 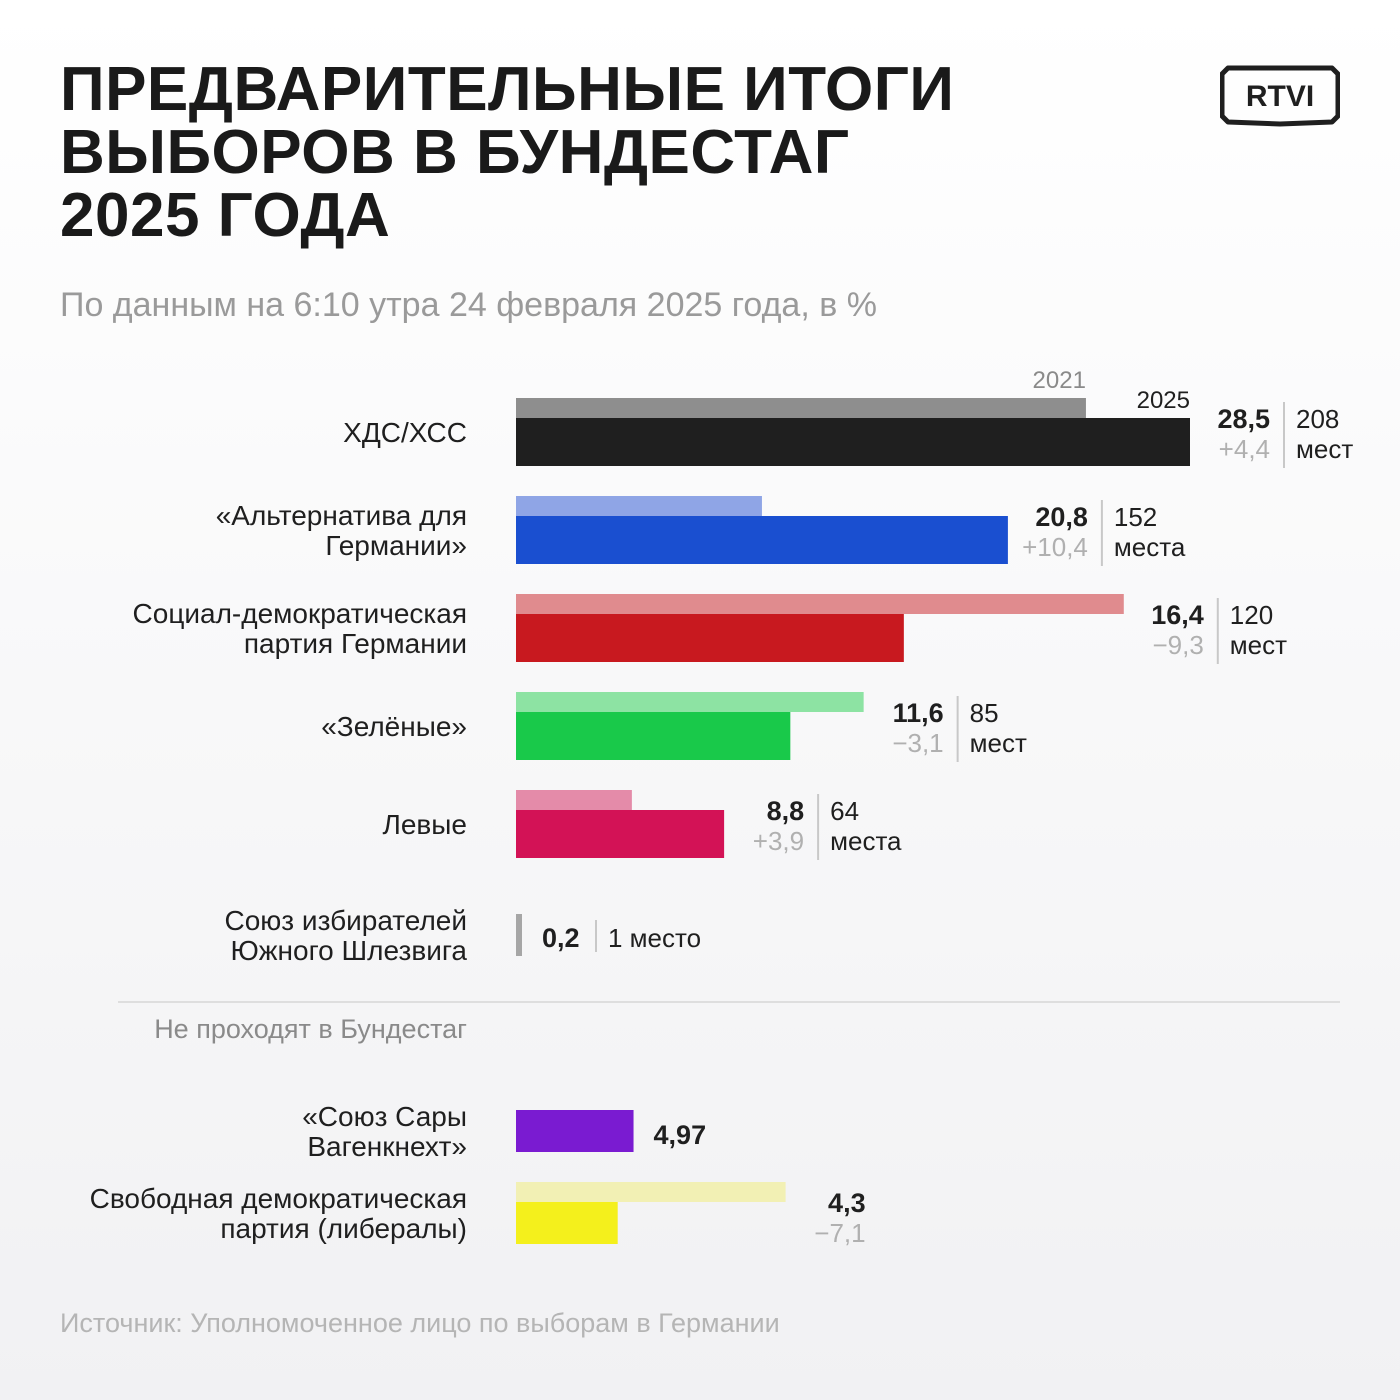 I want to click on party-name-2-0: Социал-демократическая, so click(x=300, y=613).